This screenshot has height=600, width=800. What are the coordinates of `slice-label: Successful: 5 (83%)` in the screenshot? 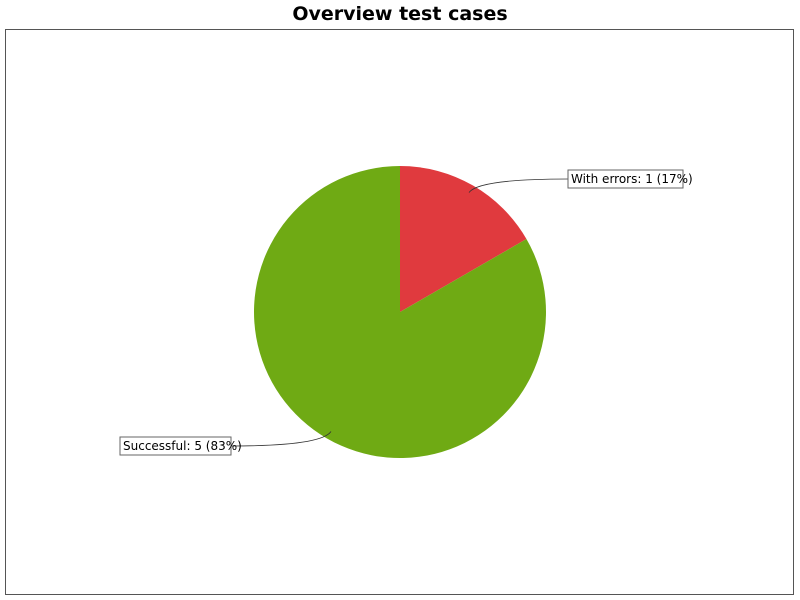 It's located at (182, 446).